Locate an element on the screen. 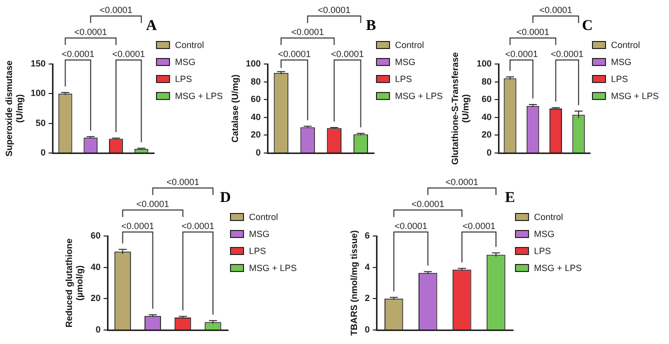 This screenshot has height=344, width=669. y-axis-title: Glutathione-S-Transferase (U/mg) is located at coordinates (460, 108).